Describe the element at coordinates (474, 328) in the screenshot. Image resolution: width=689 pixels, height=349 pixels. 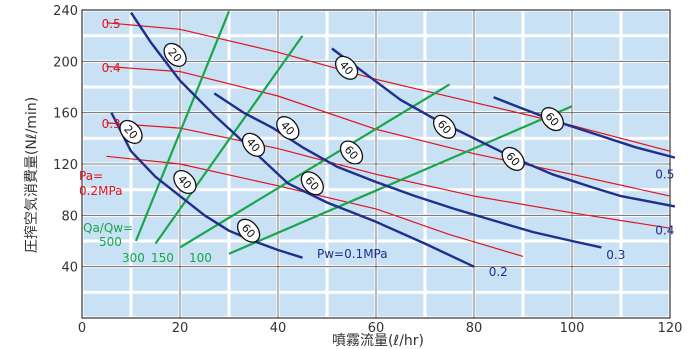
I see `x-tick-label: 80` at that location.